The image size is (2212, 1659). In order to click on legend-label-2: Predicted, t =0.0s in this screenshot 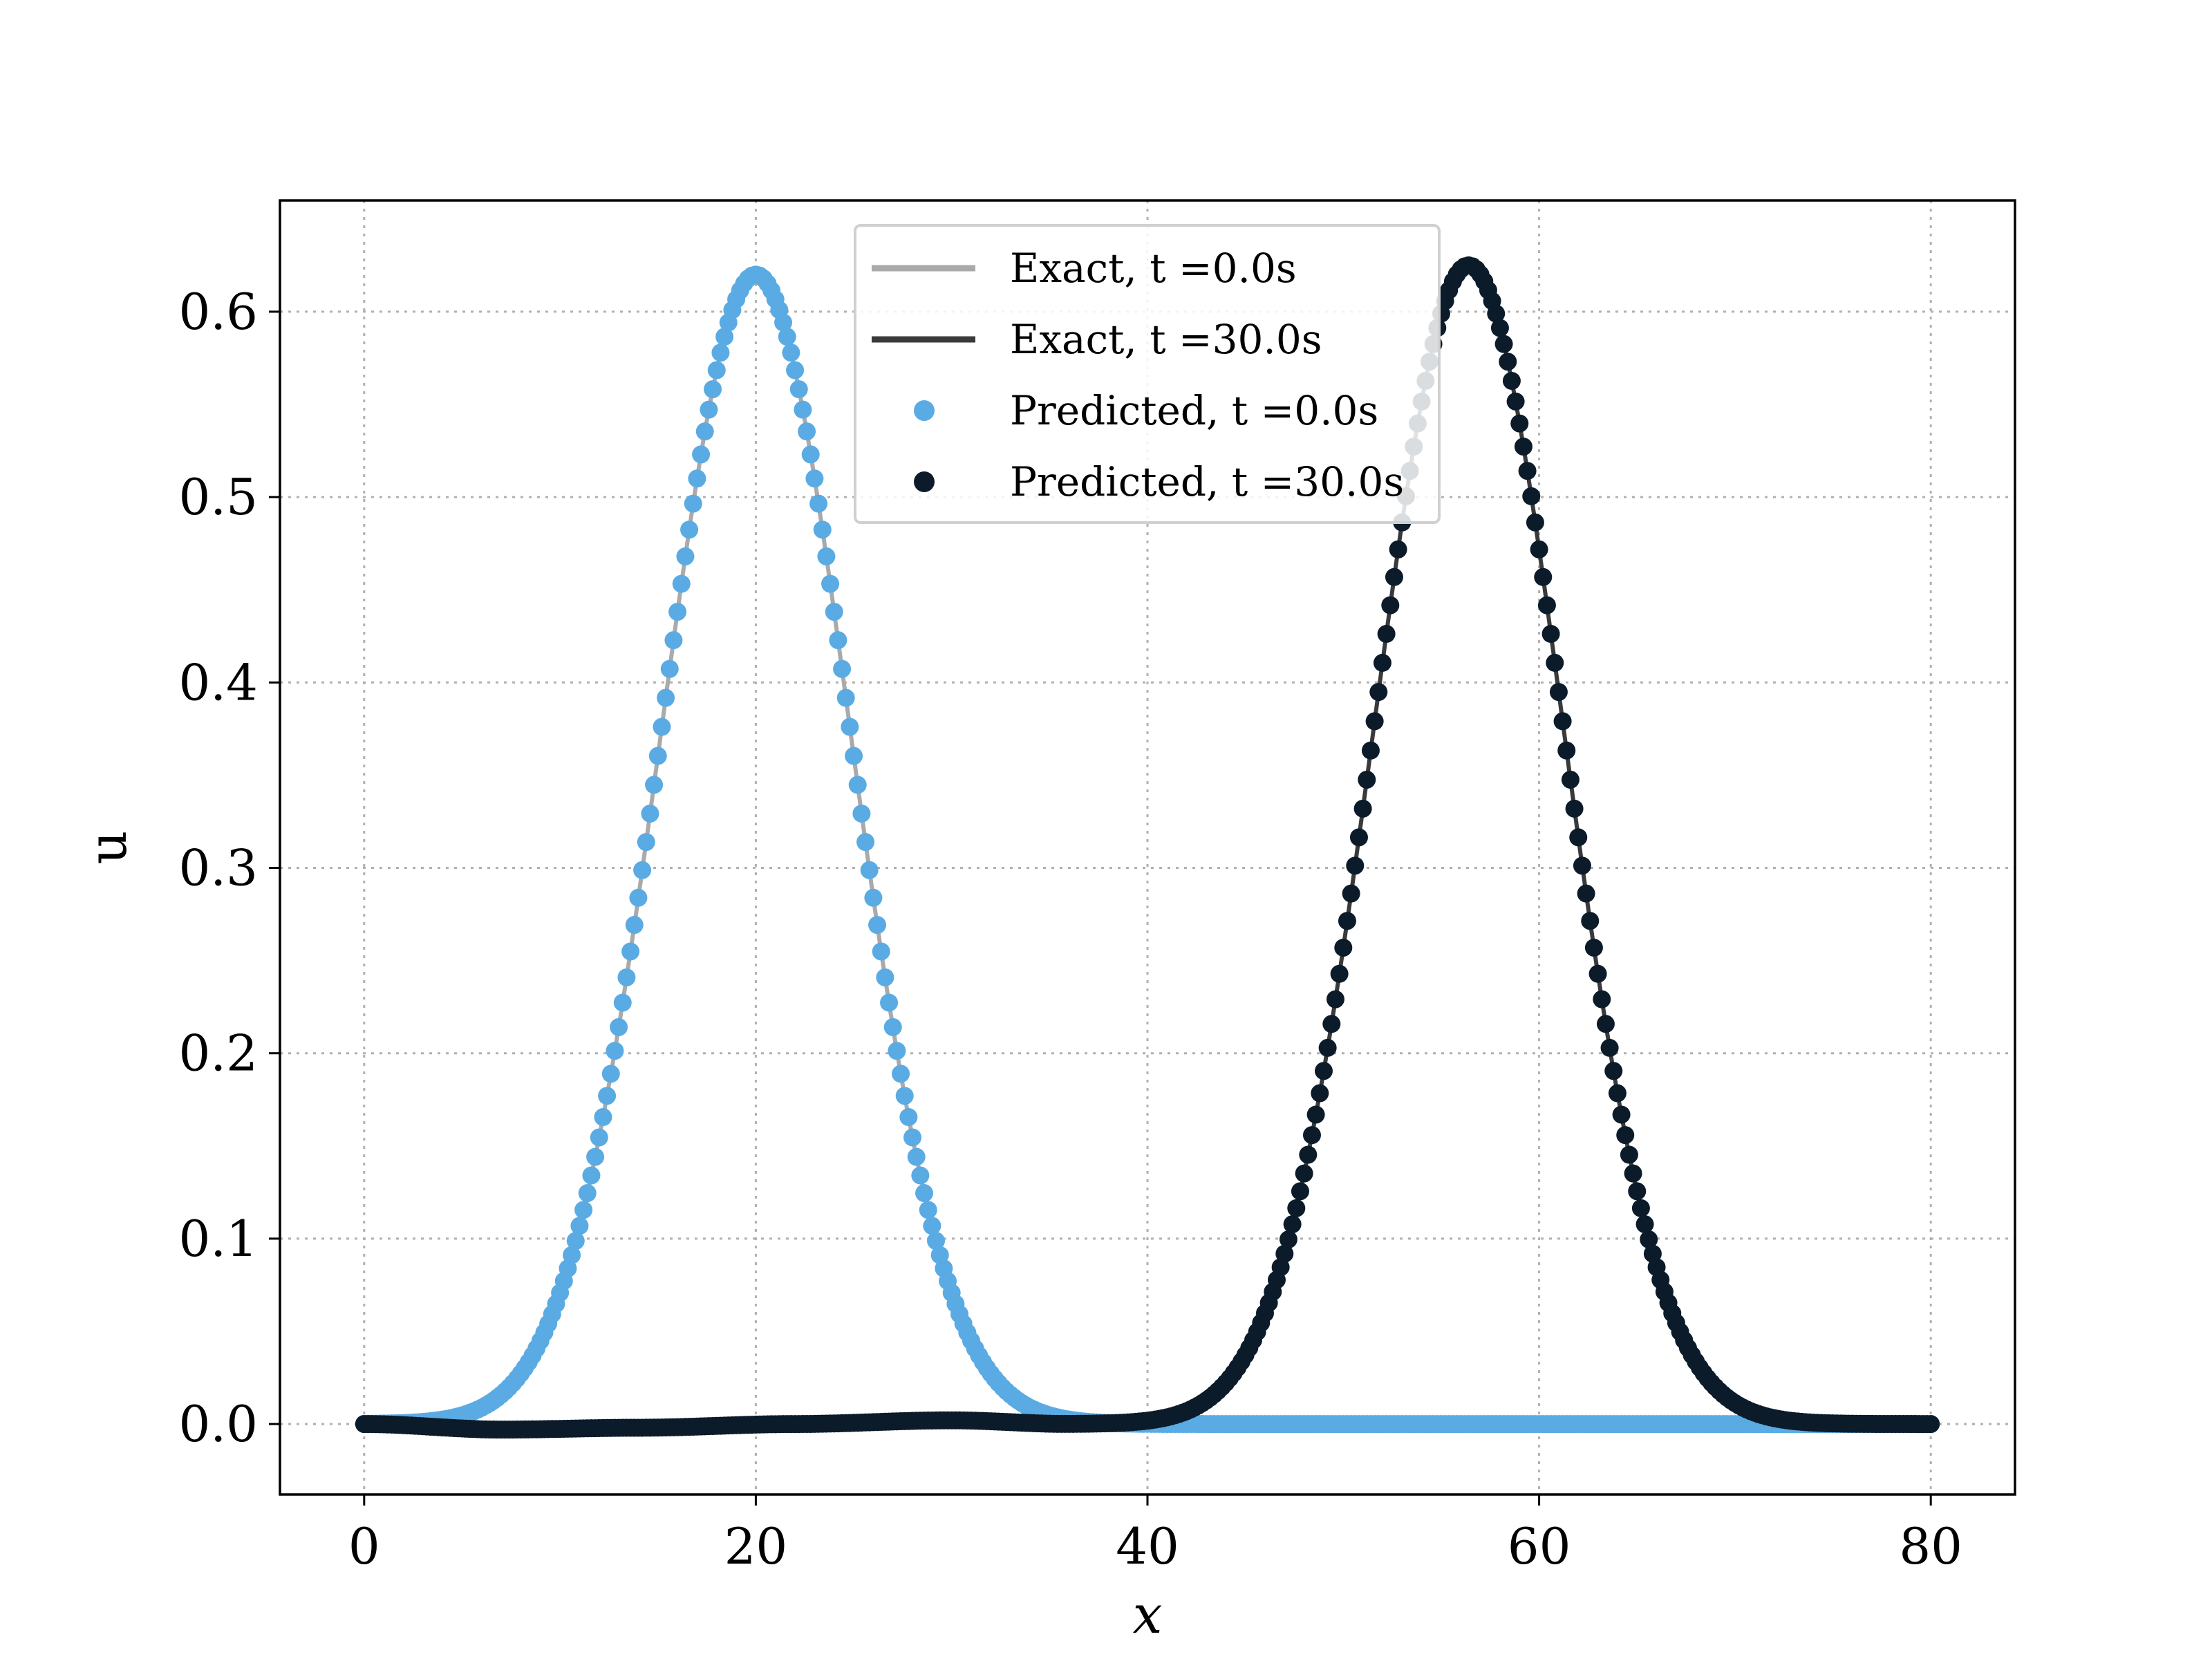, I will do `click(1194, 411)`.